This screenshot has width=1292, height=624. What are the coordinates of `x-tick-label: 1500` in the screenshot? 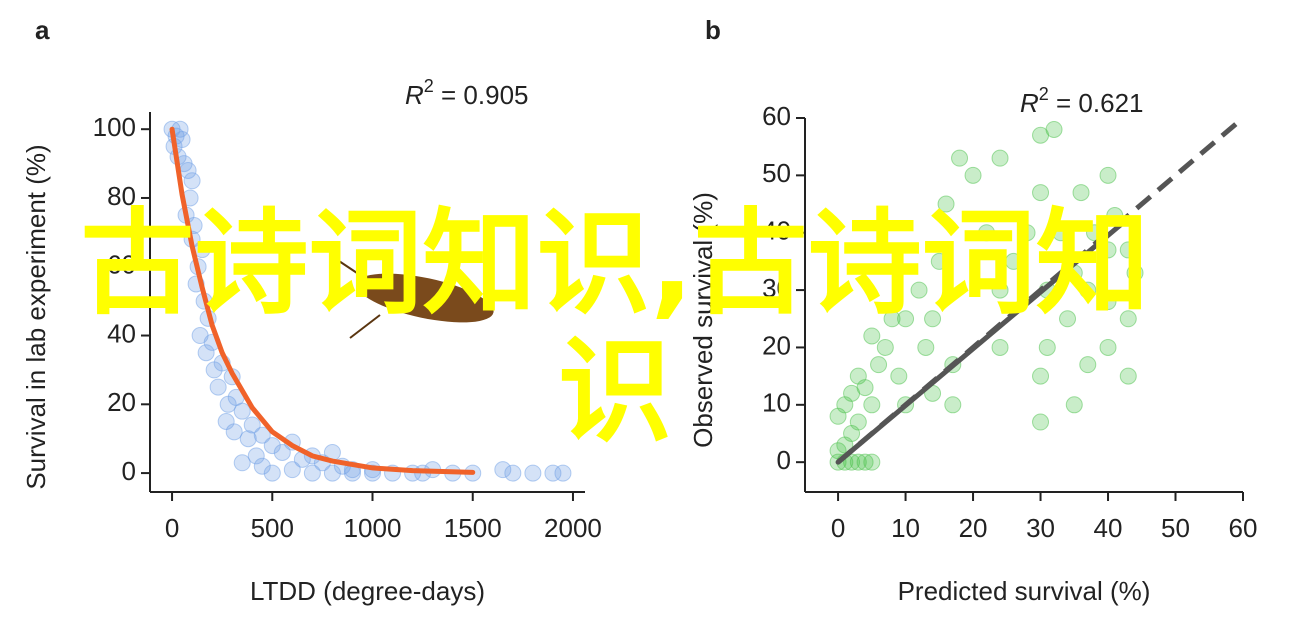 It's located at (473, 528).